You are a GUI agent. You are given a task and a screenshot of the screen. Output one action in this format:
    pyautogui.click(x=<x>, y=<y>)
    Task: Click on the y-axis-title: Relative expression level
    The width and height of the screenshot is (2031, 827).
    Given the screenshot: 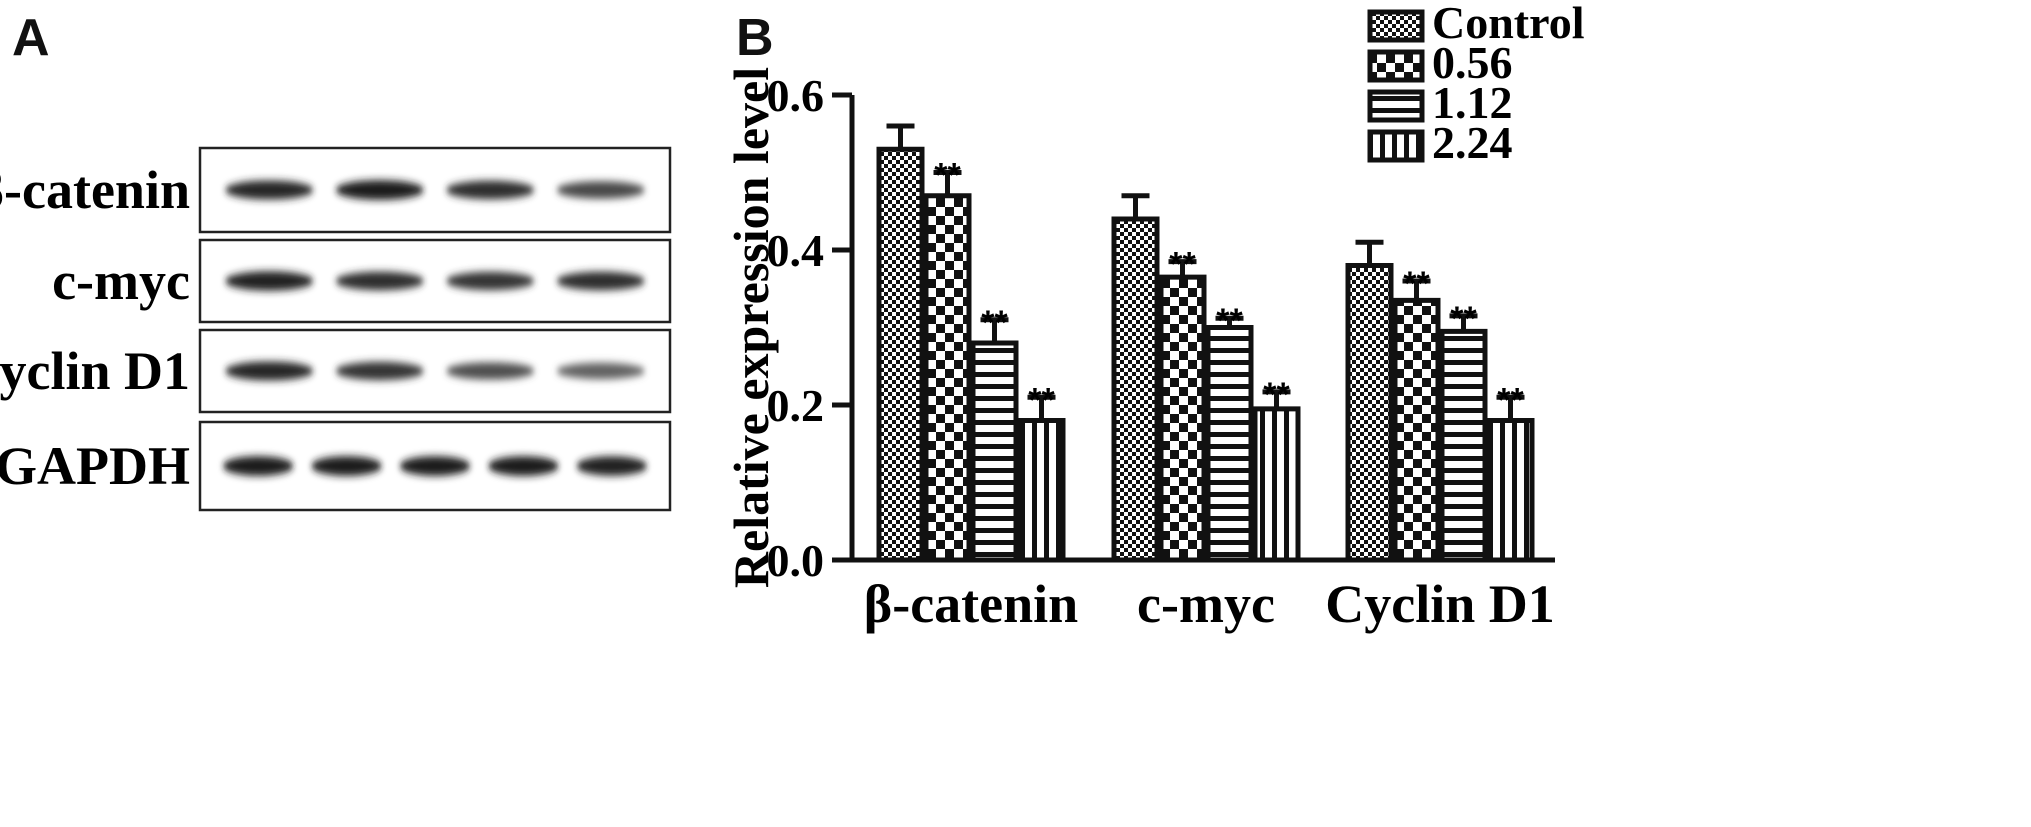 What is the action you would take?
    pyautogui.click(x=751, y=327)
    